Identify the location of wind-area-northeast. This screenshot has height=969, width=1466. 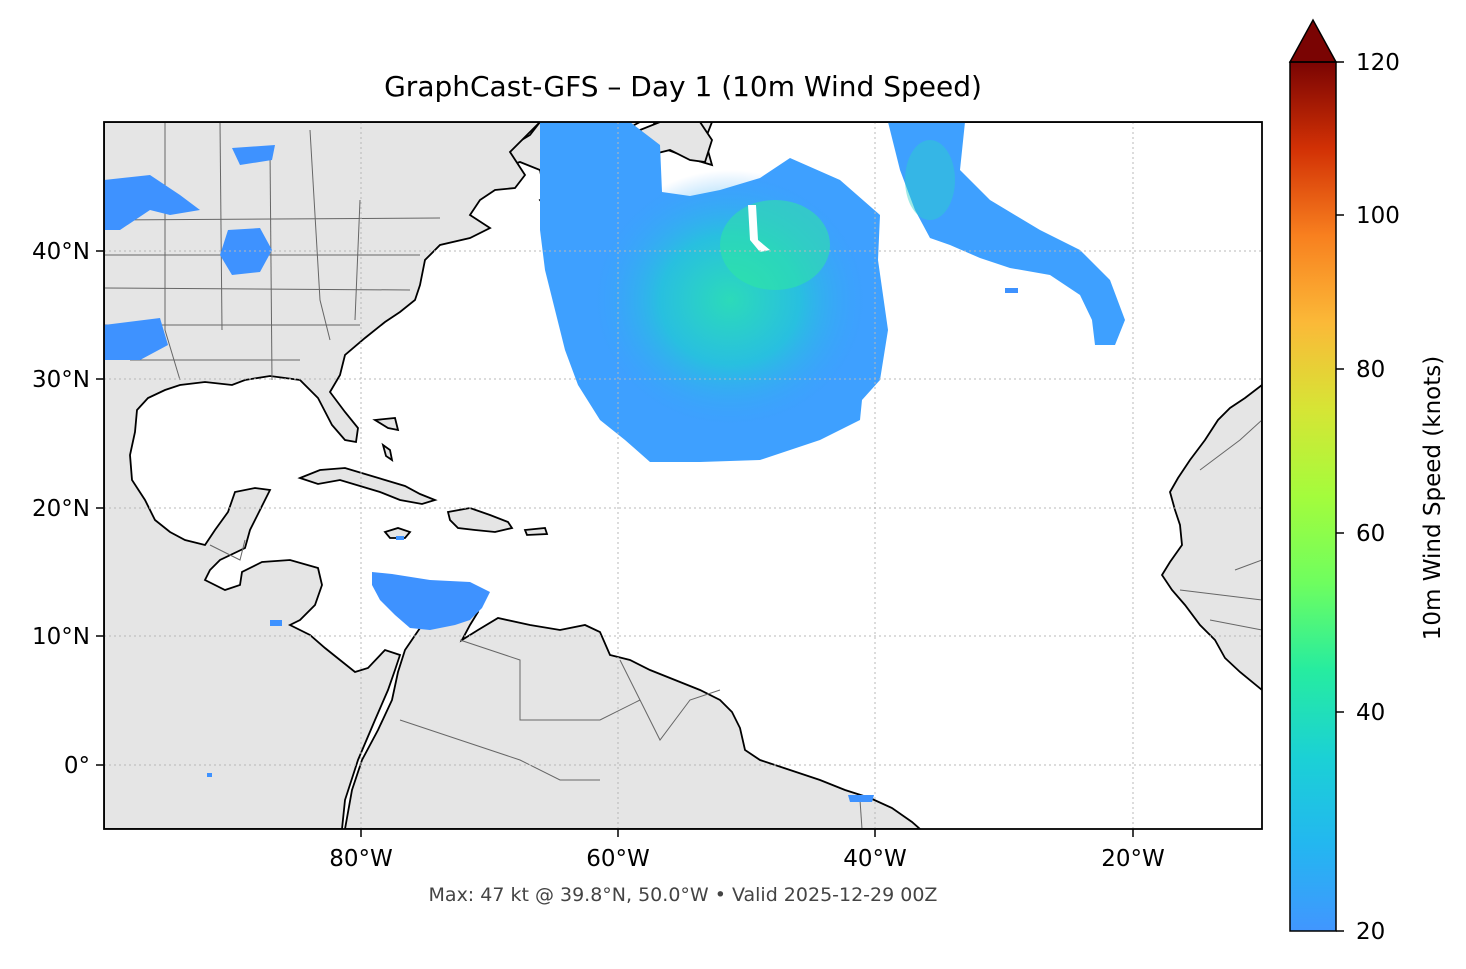
(1006, 233).